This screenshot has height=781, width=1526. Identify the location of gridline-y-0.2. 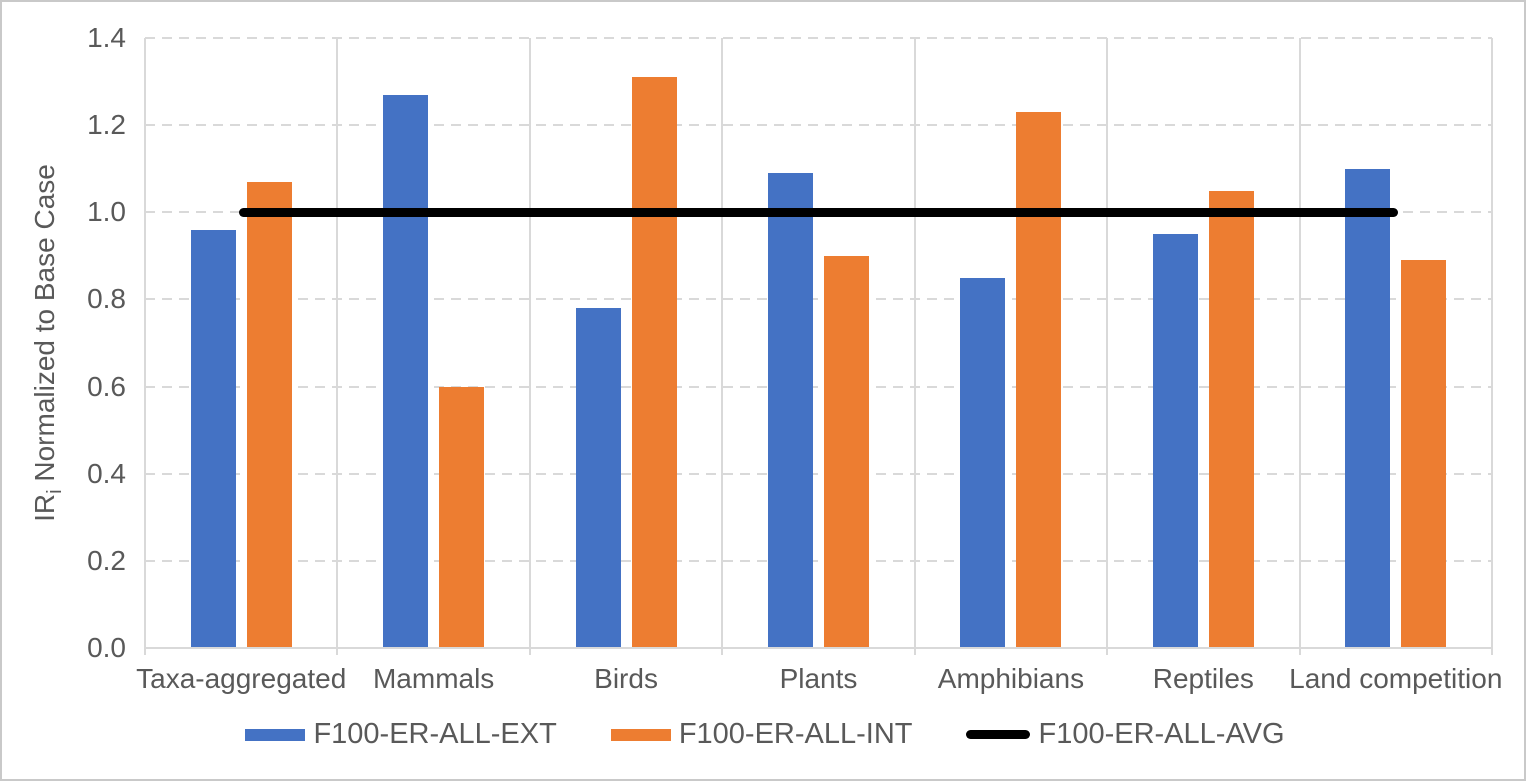
(818, 560).